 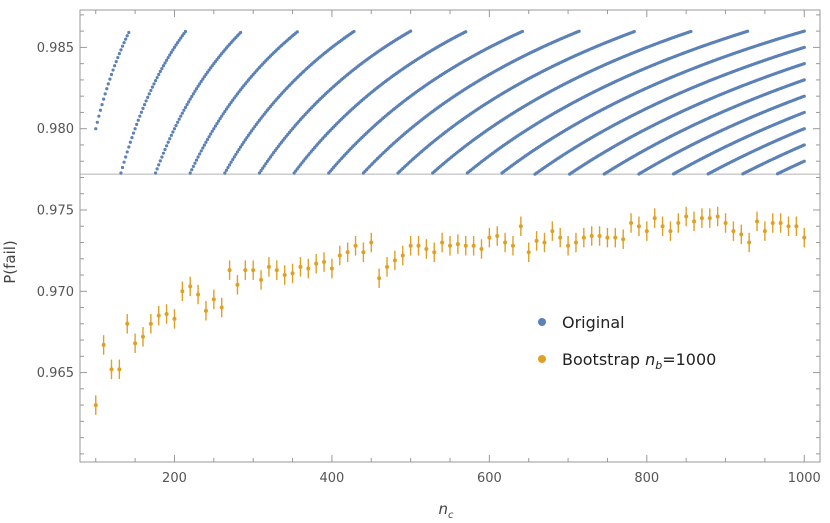 What do you see at coordinates (542, 322) in the screenshot?
I see `legend-marker-original` at bounding box center [542, 322].